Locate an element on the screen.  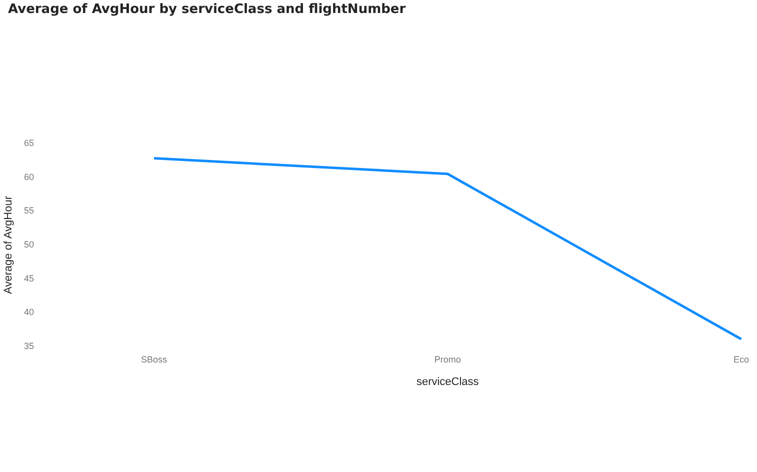
y-tick-label: 35 is located at coordinates (29, 346).